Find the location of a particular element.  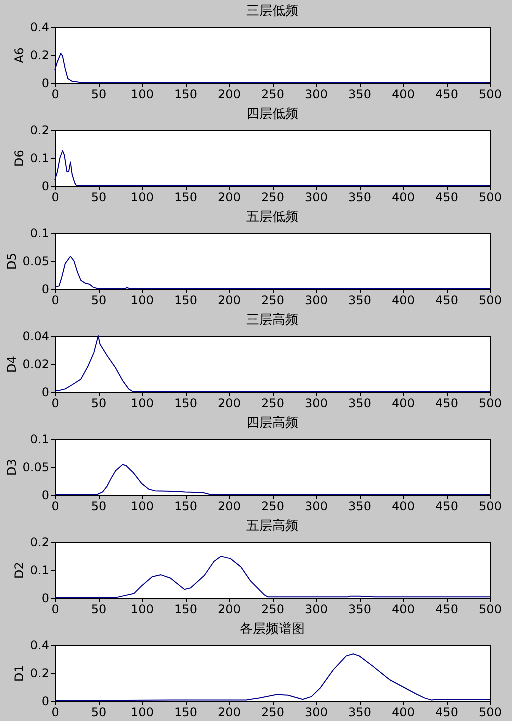

y-axis-title: D3 is located at coordinates (11, 467).